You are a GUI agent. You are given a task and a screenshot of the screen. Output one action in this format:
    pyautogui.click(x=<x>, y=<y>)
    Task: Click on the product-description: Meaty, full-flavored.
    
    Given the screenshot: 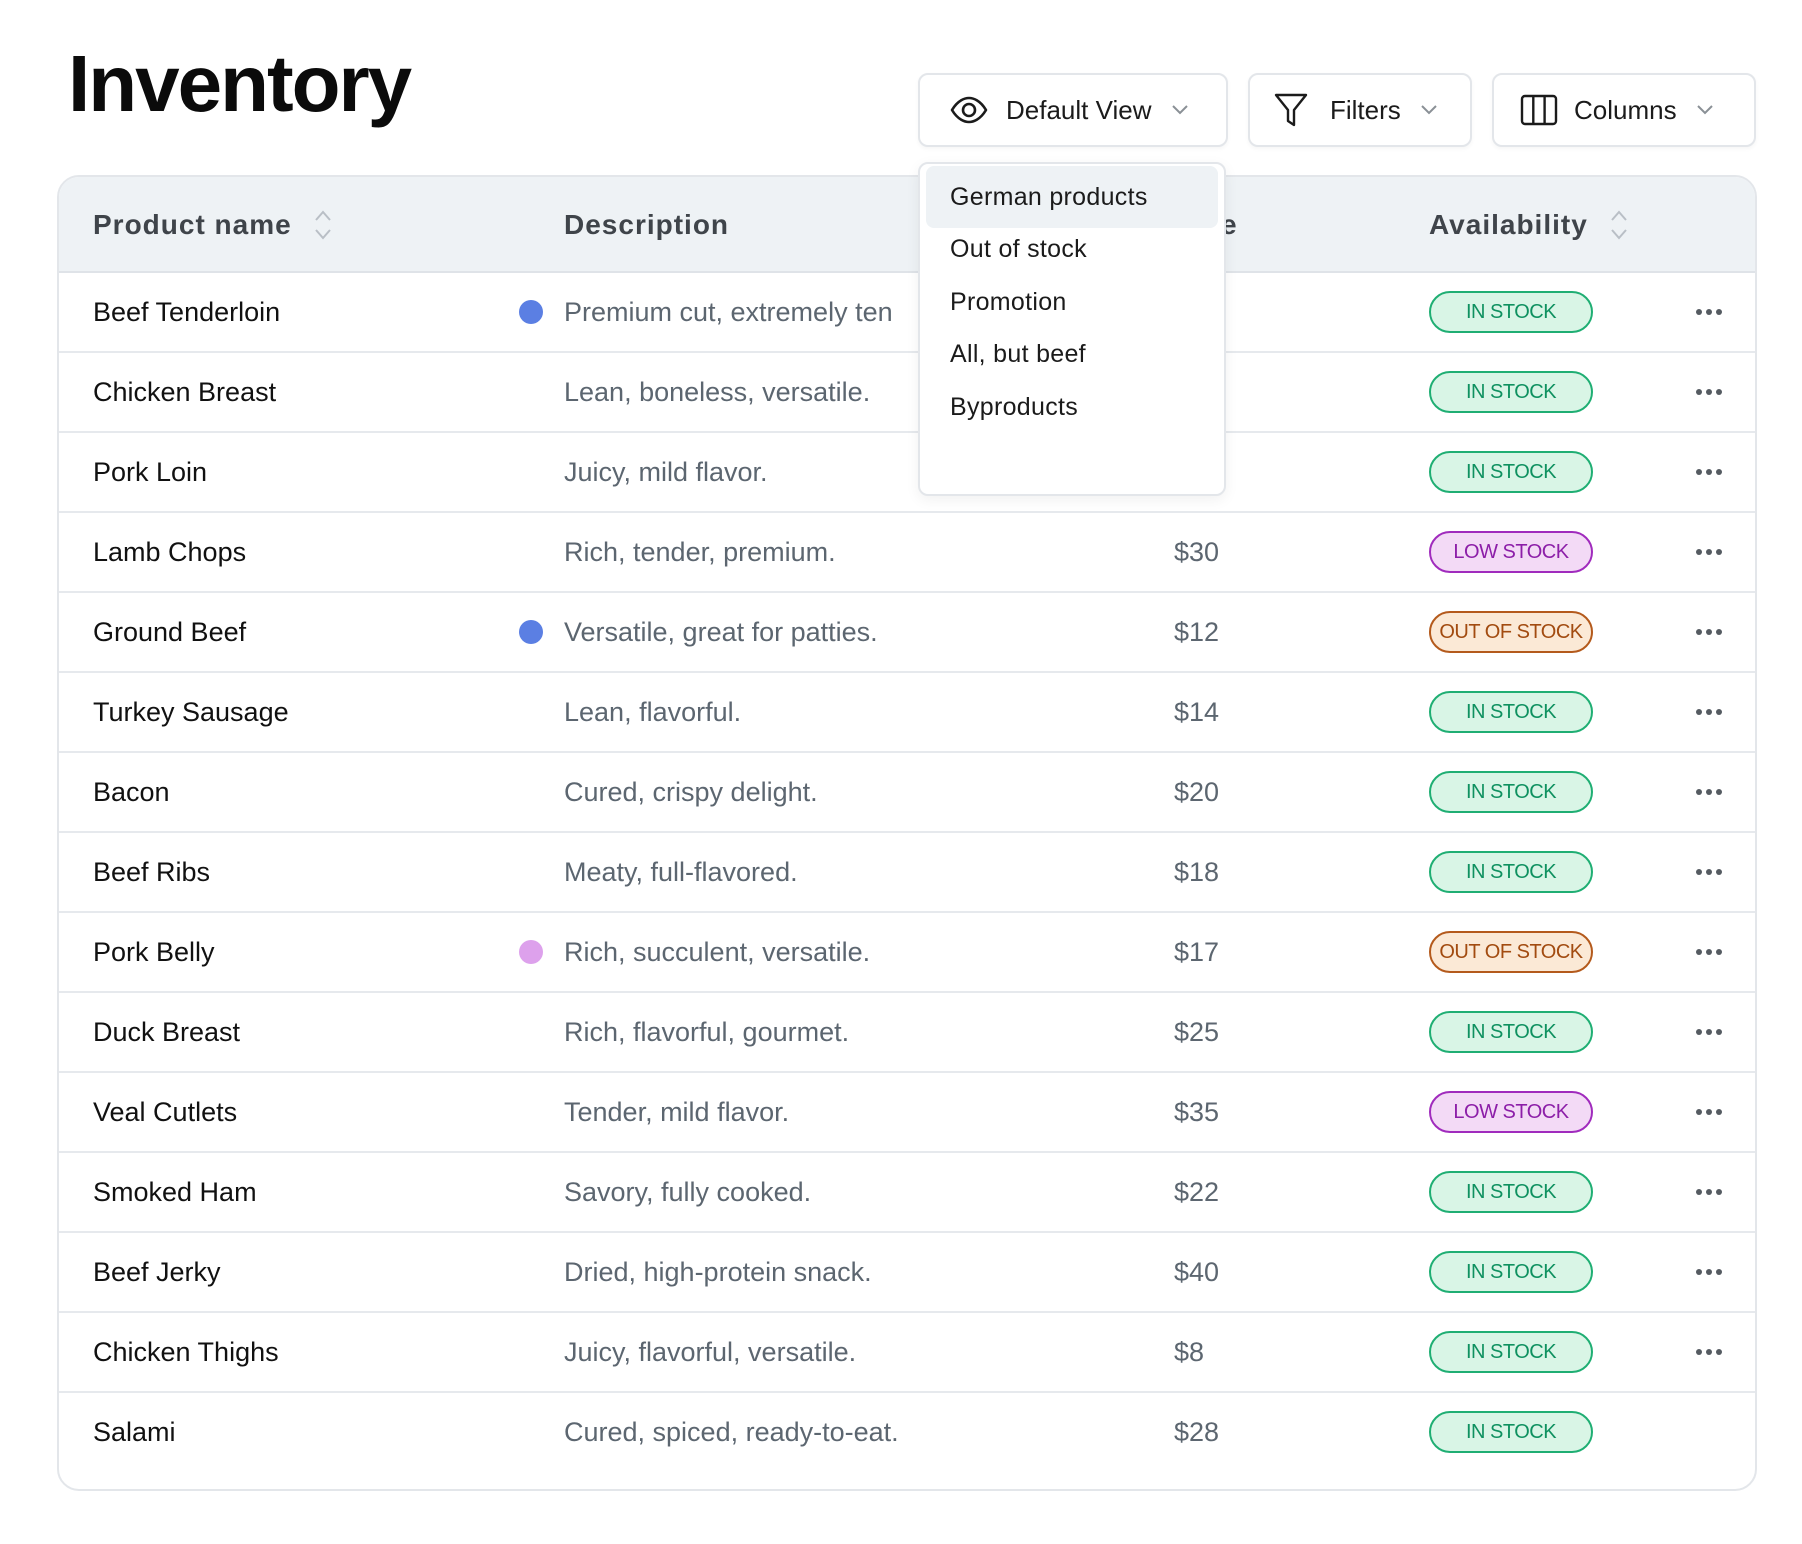 What is the action you would take?
    pyautogui.click(x=681, y=871)
    